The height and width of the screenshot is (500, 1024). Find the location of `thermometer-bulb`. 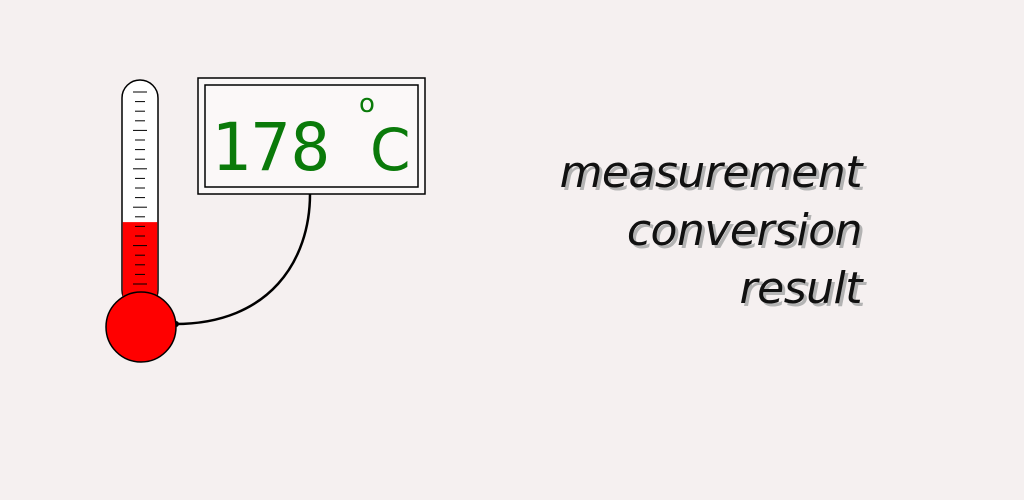

thermometer-bulb is located at coordinates (141, 327).